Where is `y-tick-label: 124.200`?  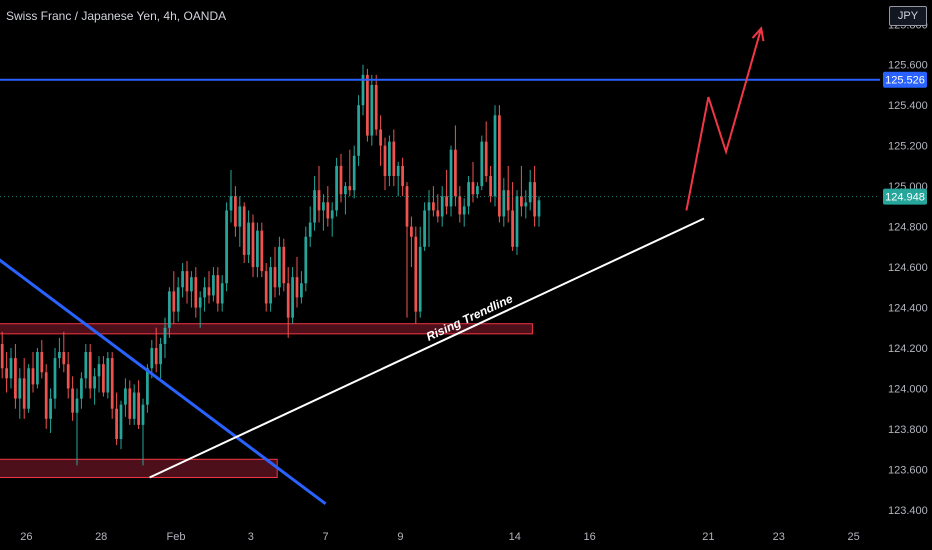
y-tick-label: 124.200 is located at coordinates (908, 349).